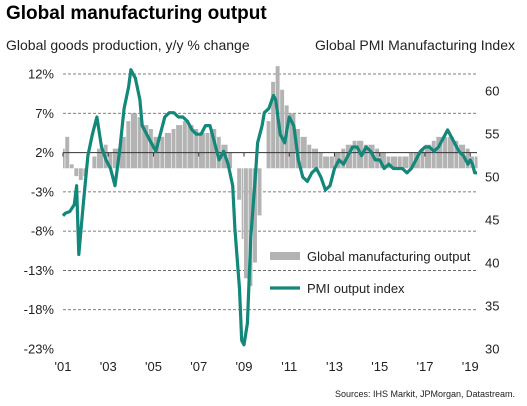  I want to click on x-tick-label: '17, so click(424, 366).